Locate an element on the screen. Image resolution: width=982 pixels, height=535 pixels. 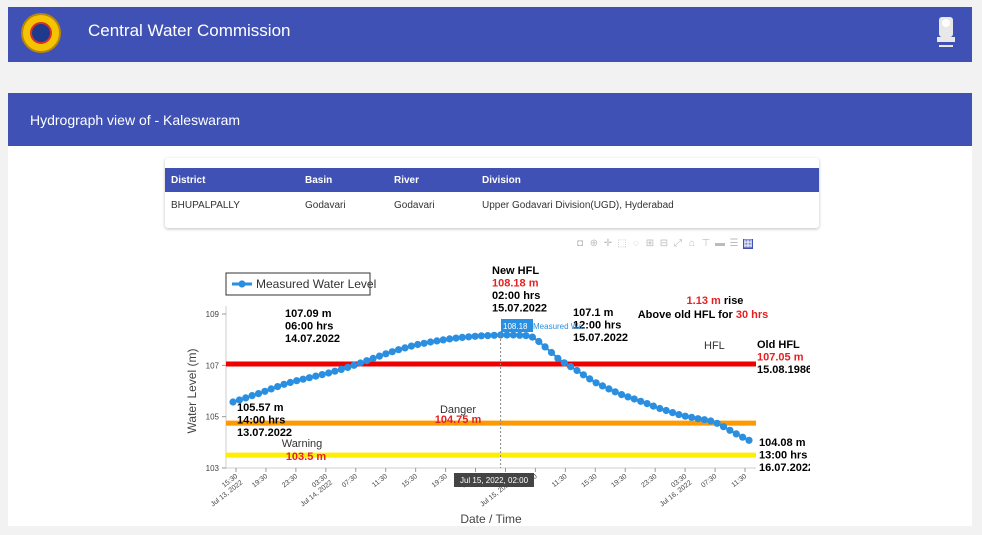
x-tick-label: 03:30Jul 16, 2022 is located at coordinates (673, 490).